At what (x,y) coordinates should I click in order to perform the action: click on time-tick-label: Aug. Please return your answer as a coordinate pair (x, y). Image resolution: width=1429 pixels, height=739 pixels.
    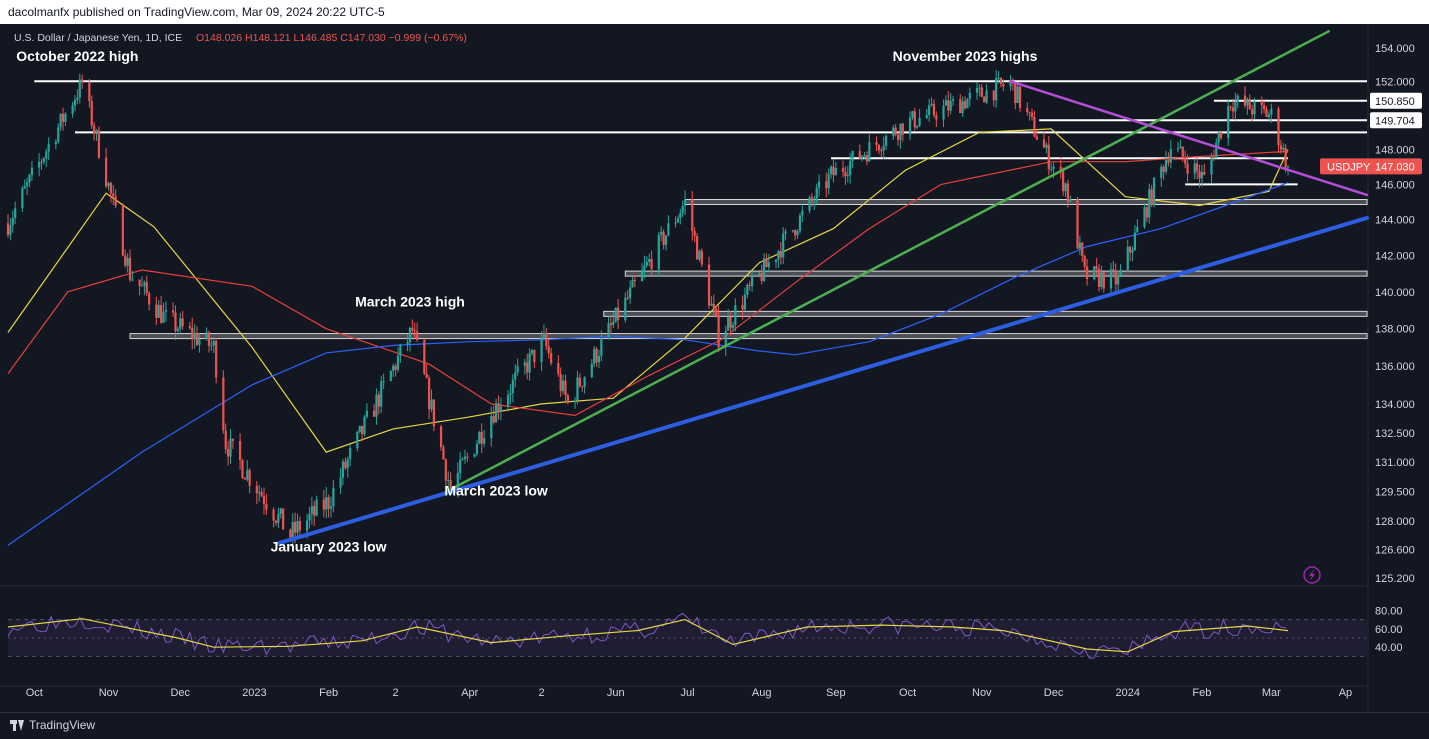
    Looking at the image, I should click on (762, 693).